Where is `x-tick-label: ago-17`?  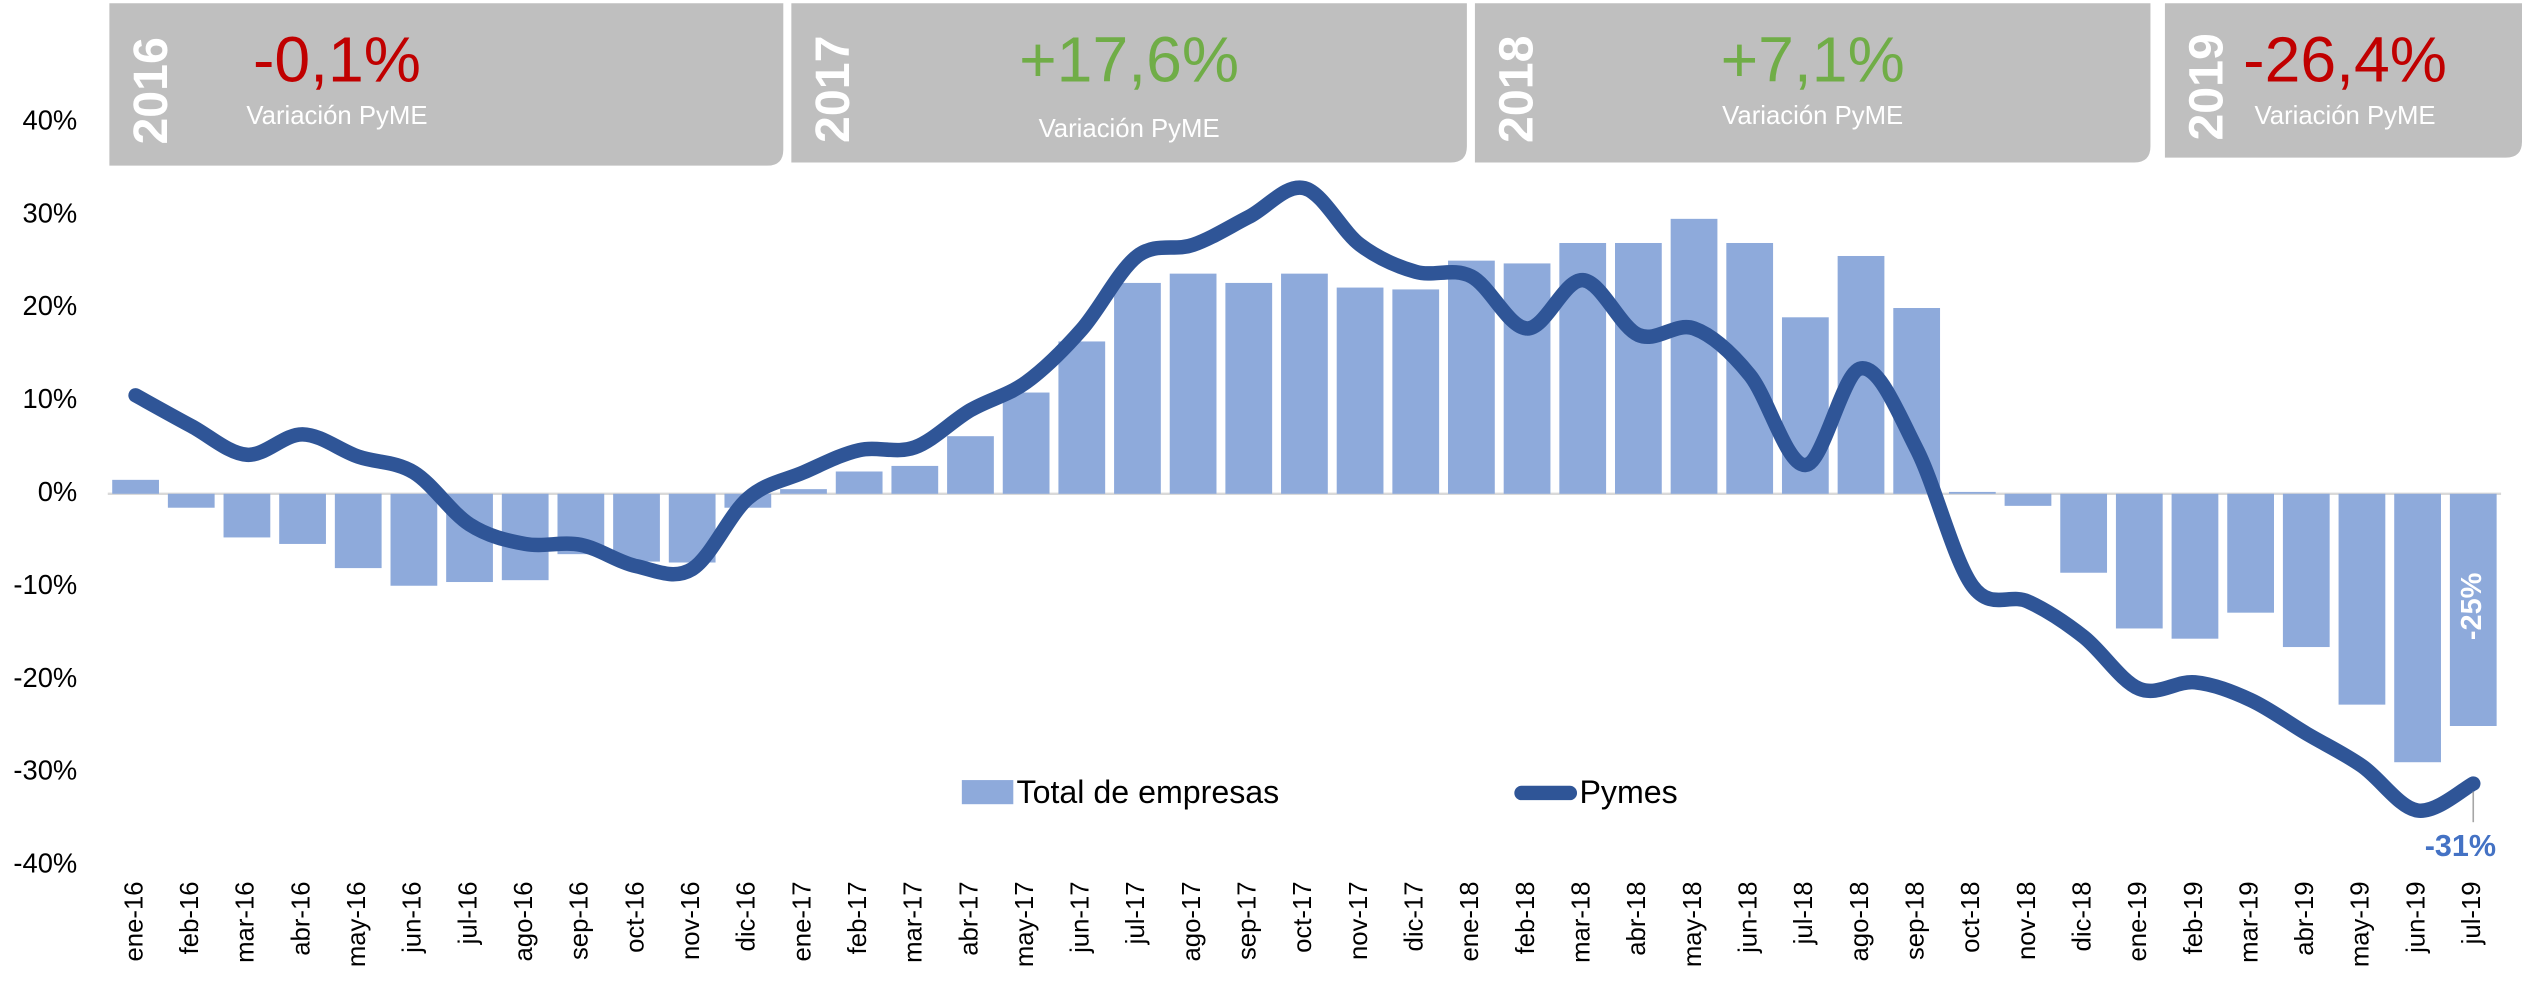
x-tick-label: ago-17 is located at coordinates (1192, 921).